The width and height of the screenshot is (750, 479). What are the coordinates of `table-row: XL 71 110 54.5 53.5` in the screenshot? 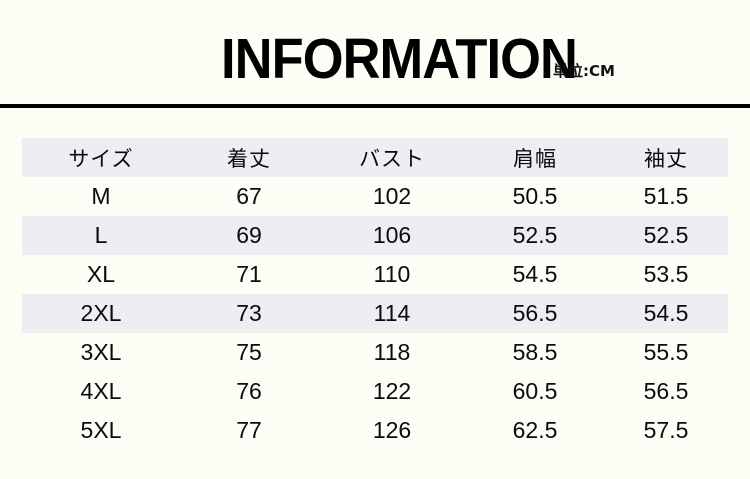 It's located at (375, 274).